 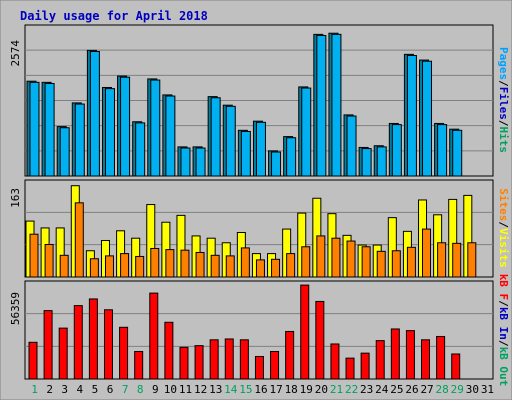 I want to click on y-max-label-middle: 163, so click(x=15, y=198).